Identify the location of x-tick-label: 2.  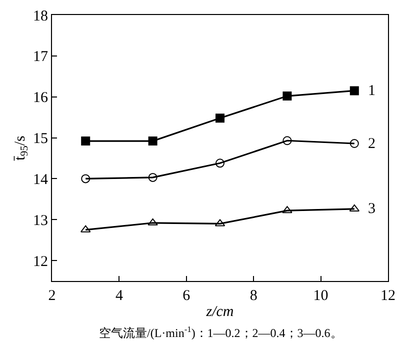
(52, 296).